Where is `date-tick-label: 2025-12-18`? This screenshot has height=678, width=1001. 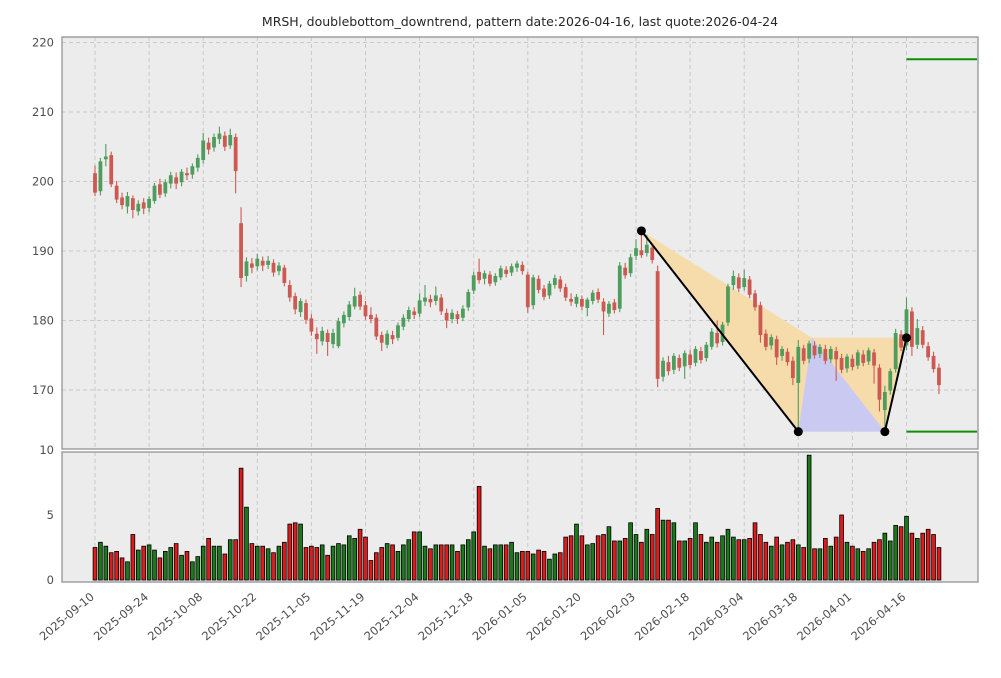
date-tick-label: 2025-12-18 is located at coordinates (445, 617).